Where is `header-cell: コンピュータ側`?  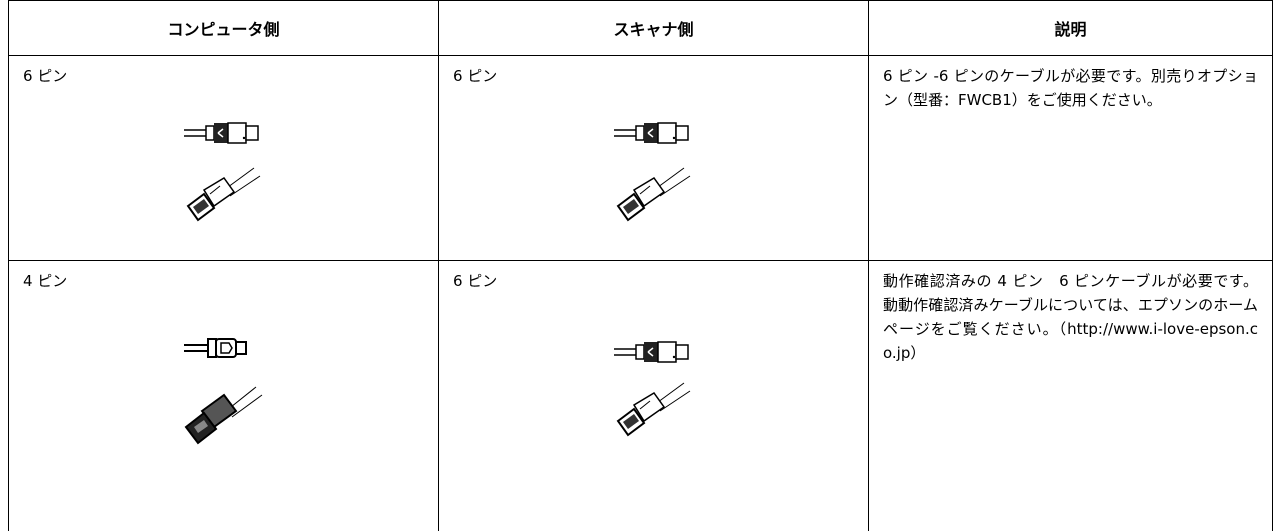
header-cell: コンピュータ側 is located at coordinates (224, 28).